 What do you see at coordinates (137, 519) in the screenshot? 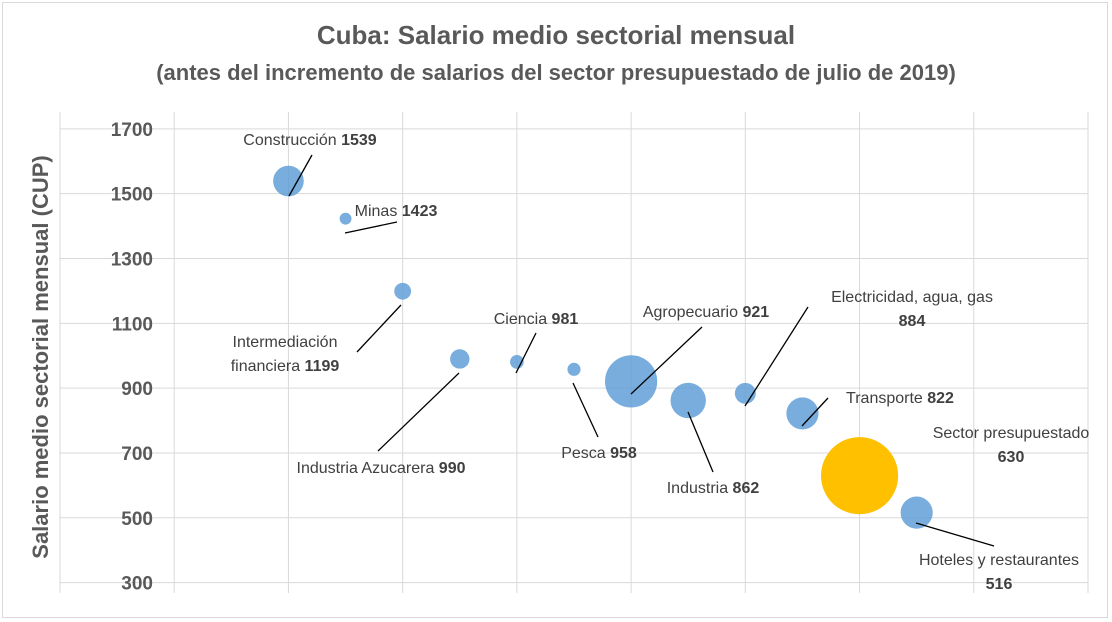
I see `y-tick-label: 500` at bounding box center [137, 519].